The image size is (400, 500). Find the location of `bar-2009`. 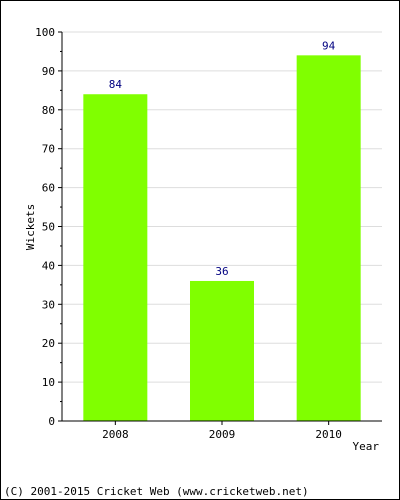

bar-2009 is located at coordinates (222, 350).